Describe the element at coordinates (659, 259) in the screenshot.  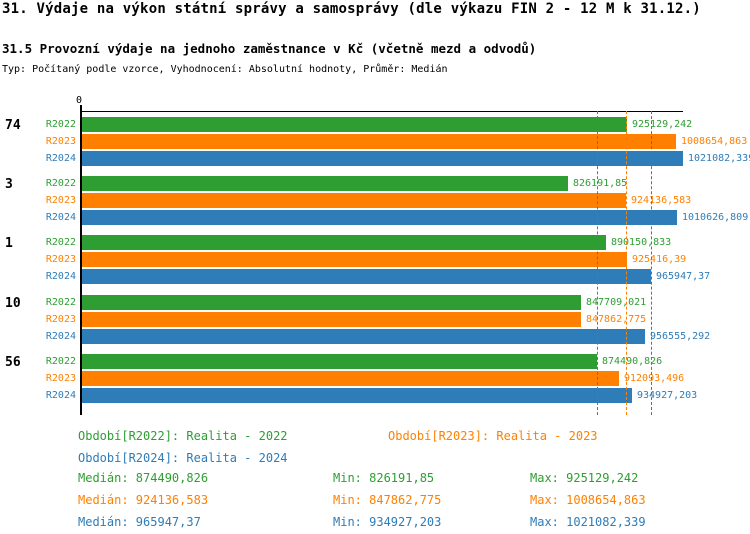
I see `bar-value-label-r2023: 925416,39` at that location.